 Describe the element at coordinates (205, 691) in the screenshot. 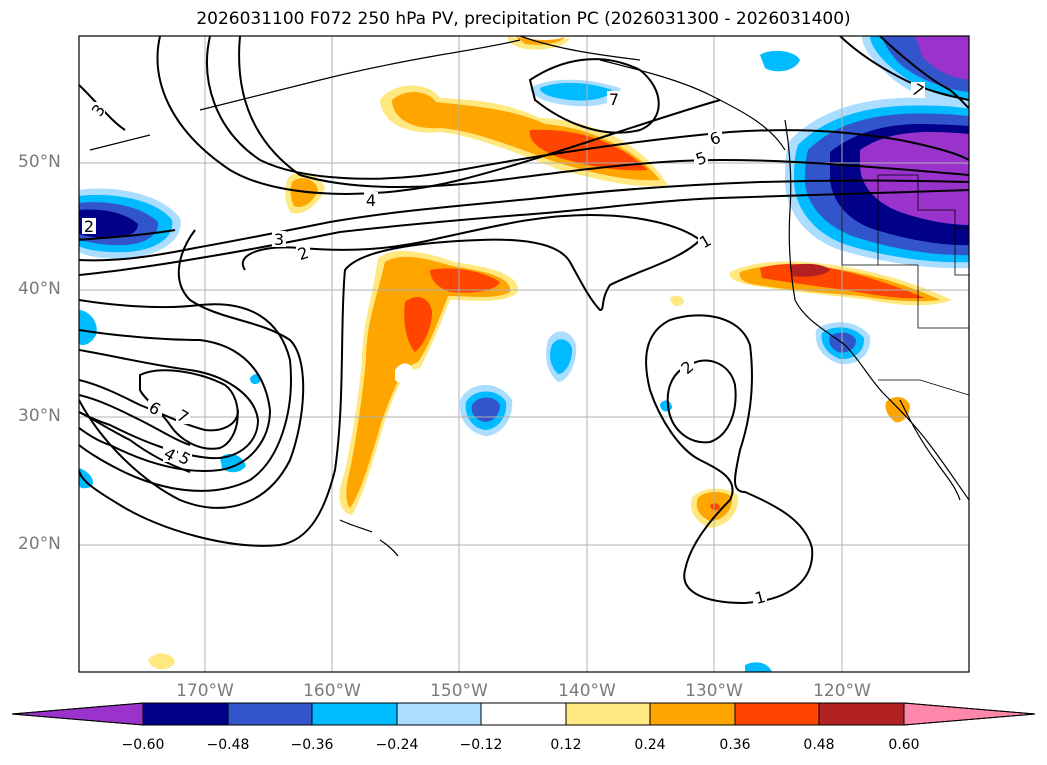

I see `lon-label: 170°W` at that location.